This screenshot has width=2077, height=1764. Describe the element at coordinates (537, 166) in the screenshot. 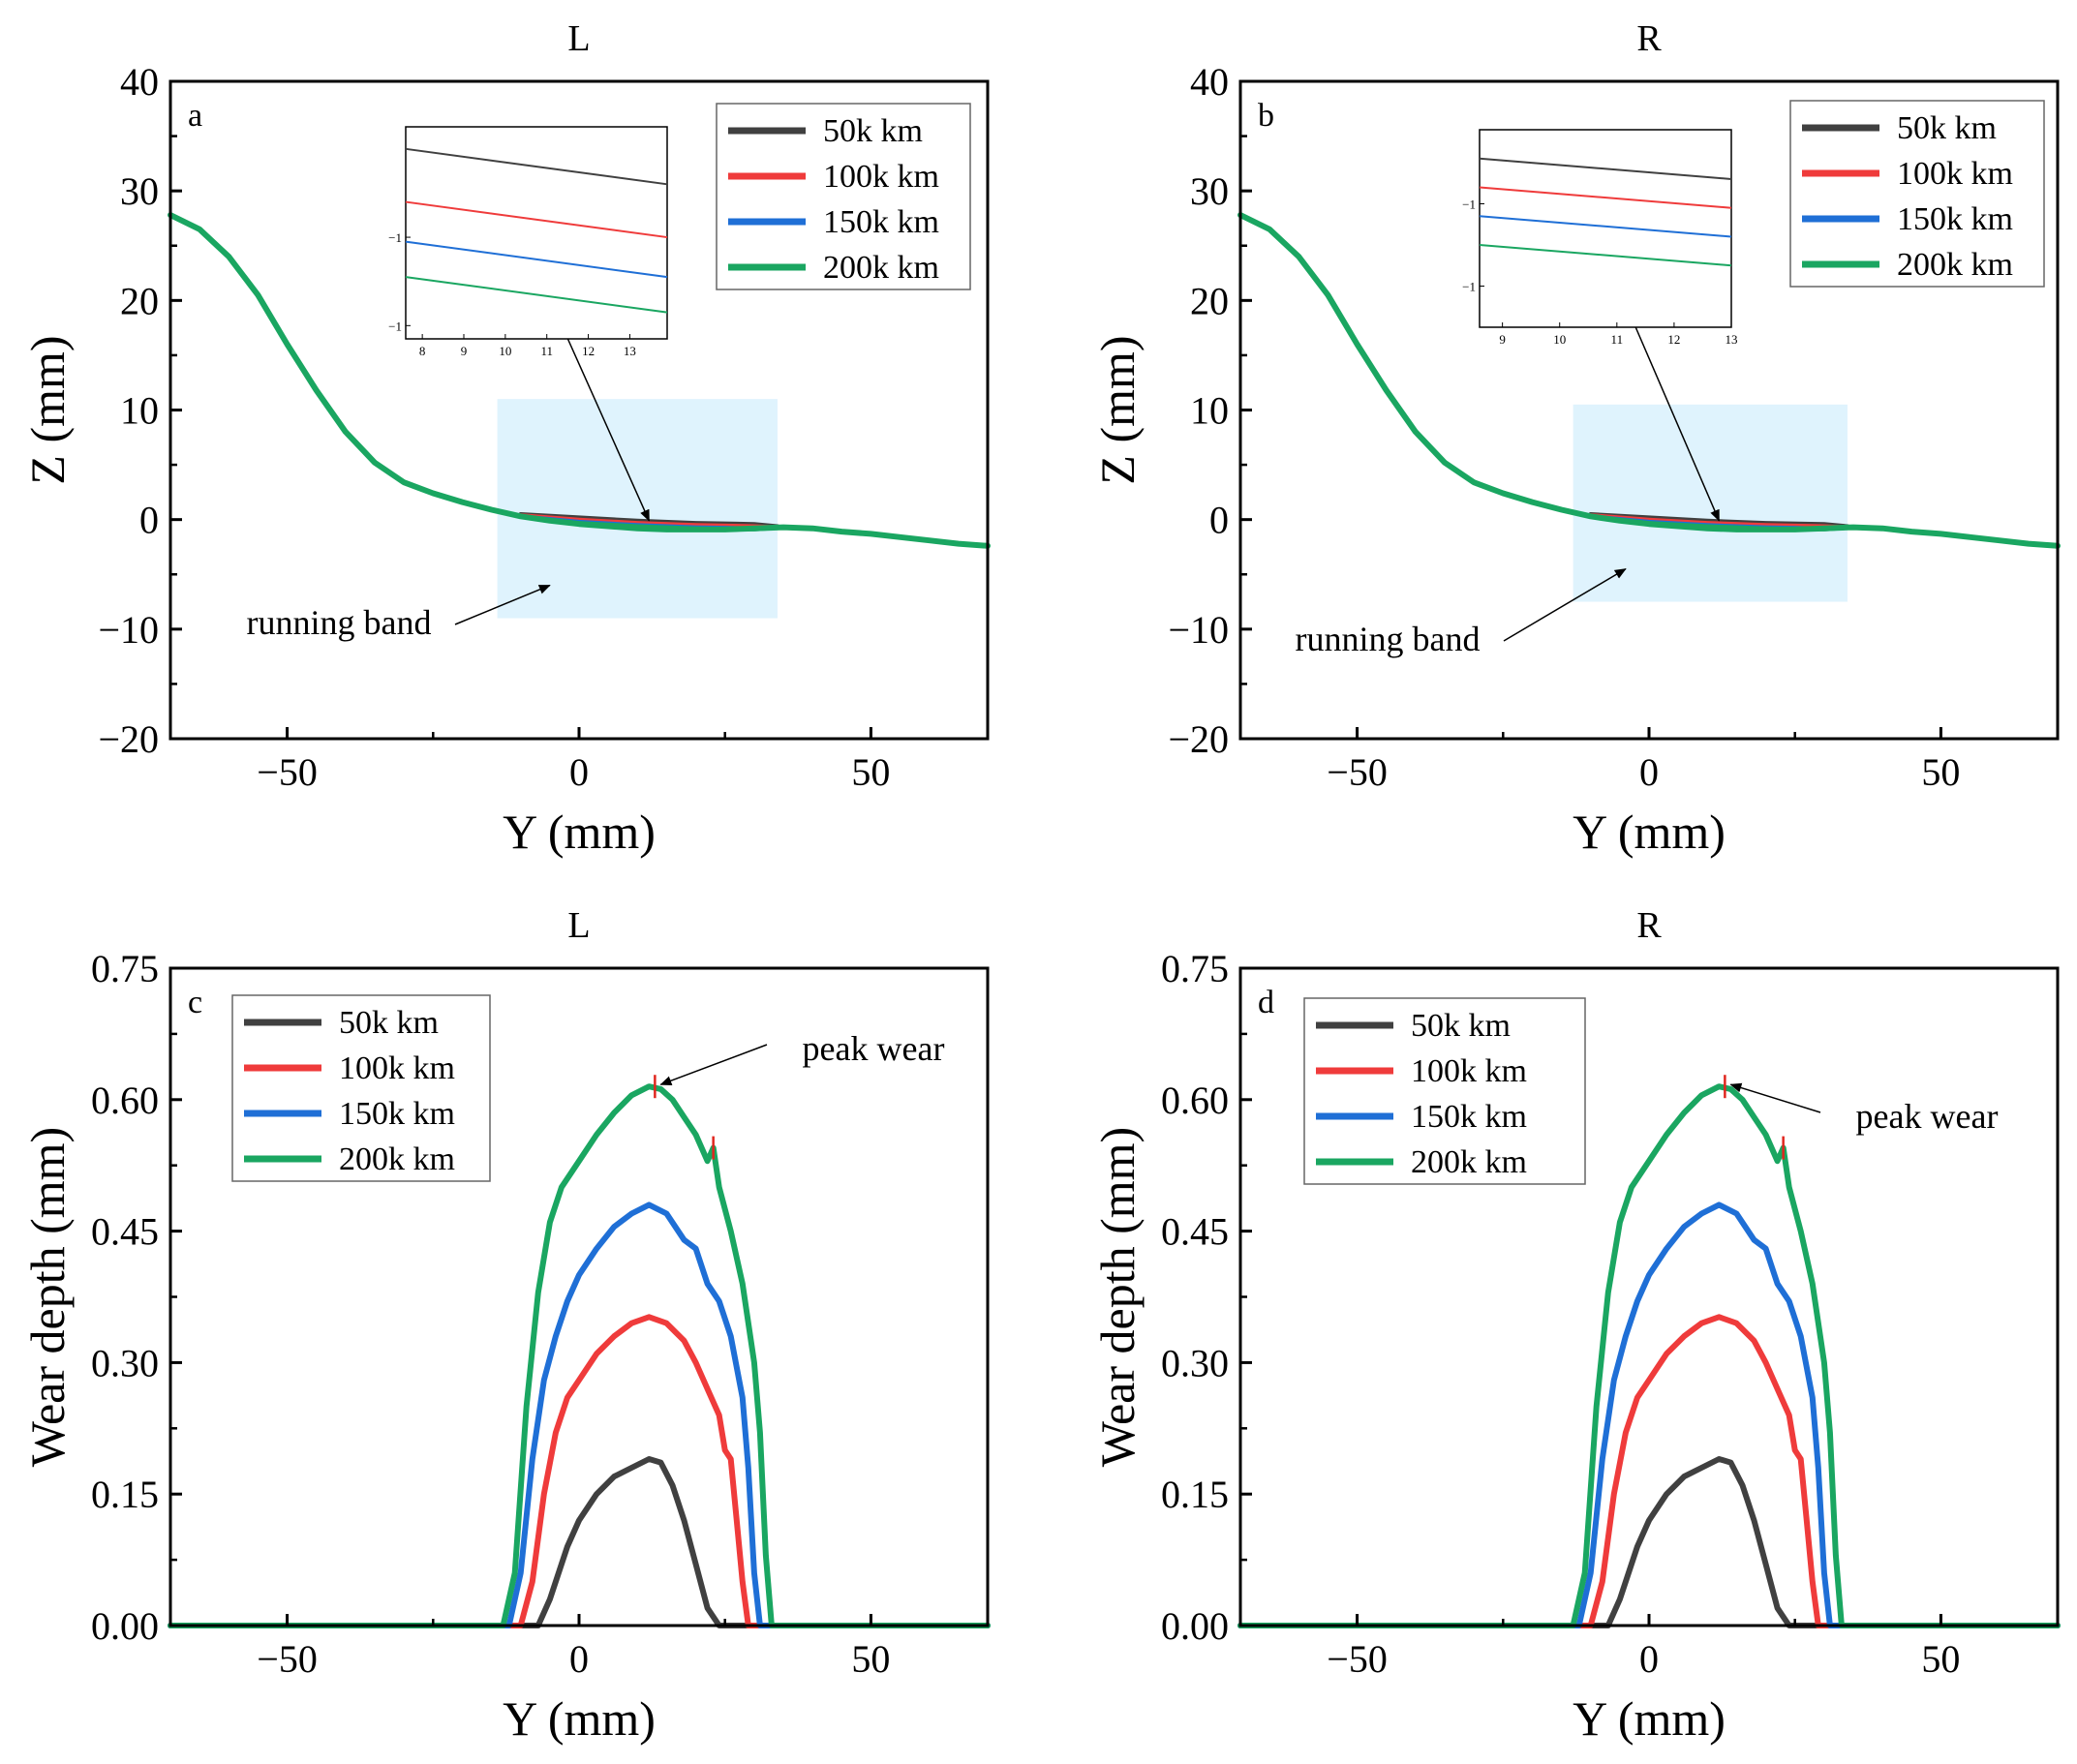

I see `inset-series-line-50kkm` at that location.